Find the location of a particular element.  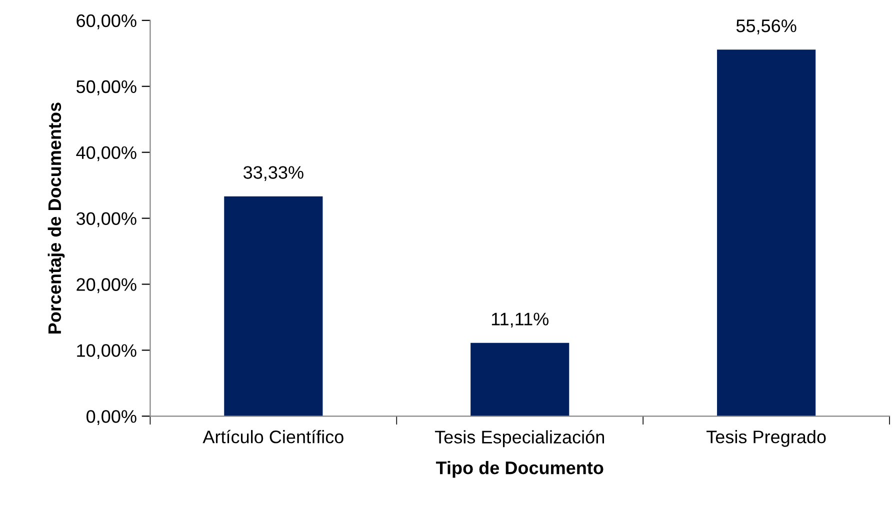

x-tick-label: Tesis Pregrado is located at coordinates (766, 438).